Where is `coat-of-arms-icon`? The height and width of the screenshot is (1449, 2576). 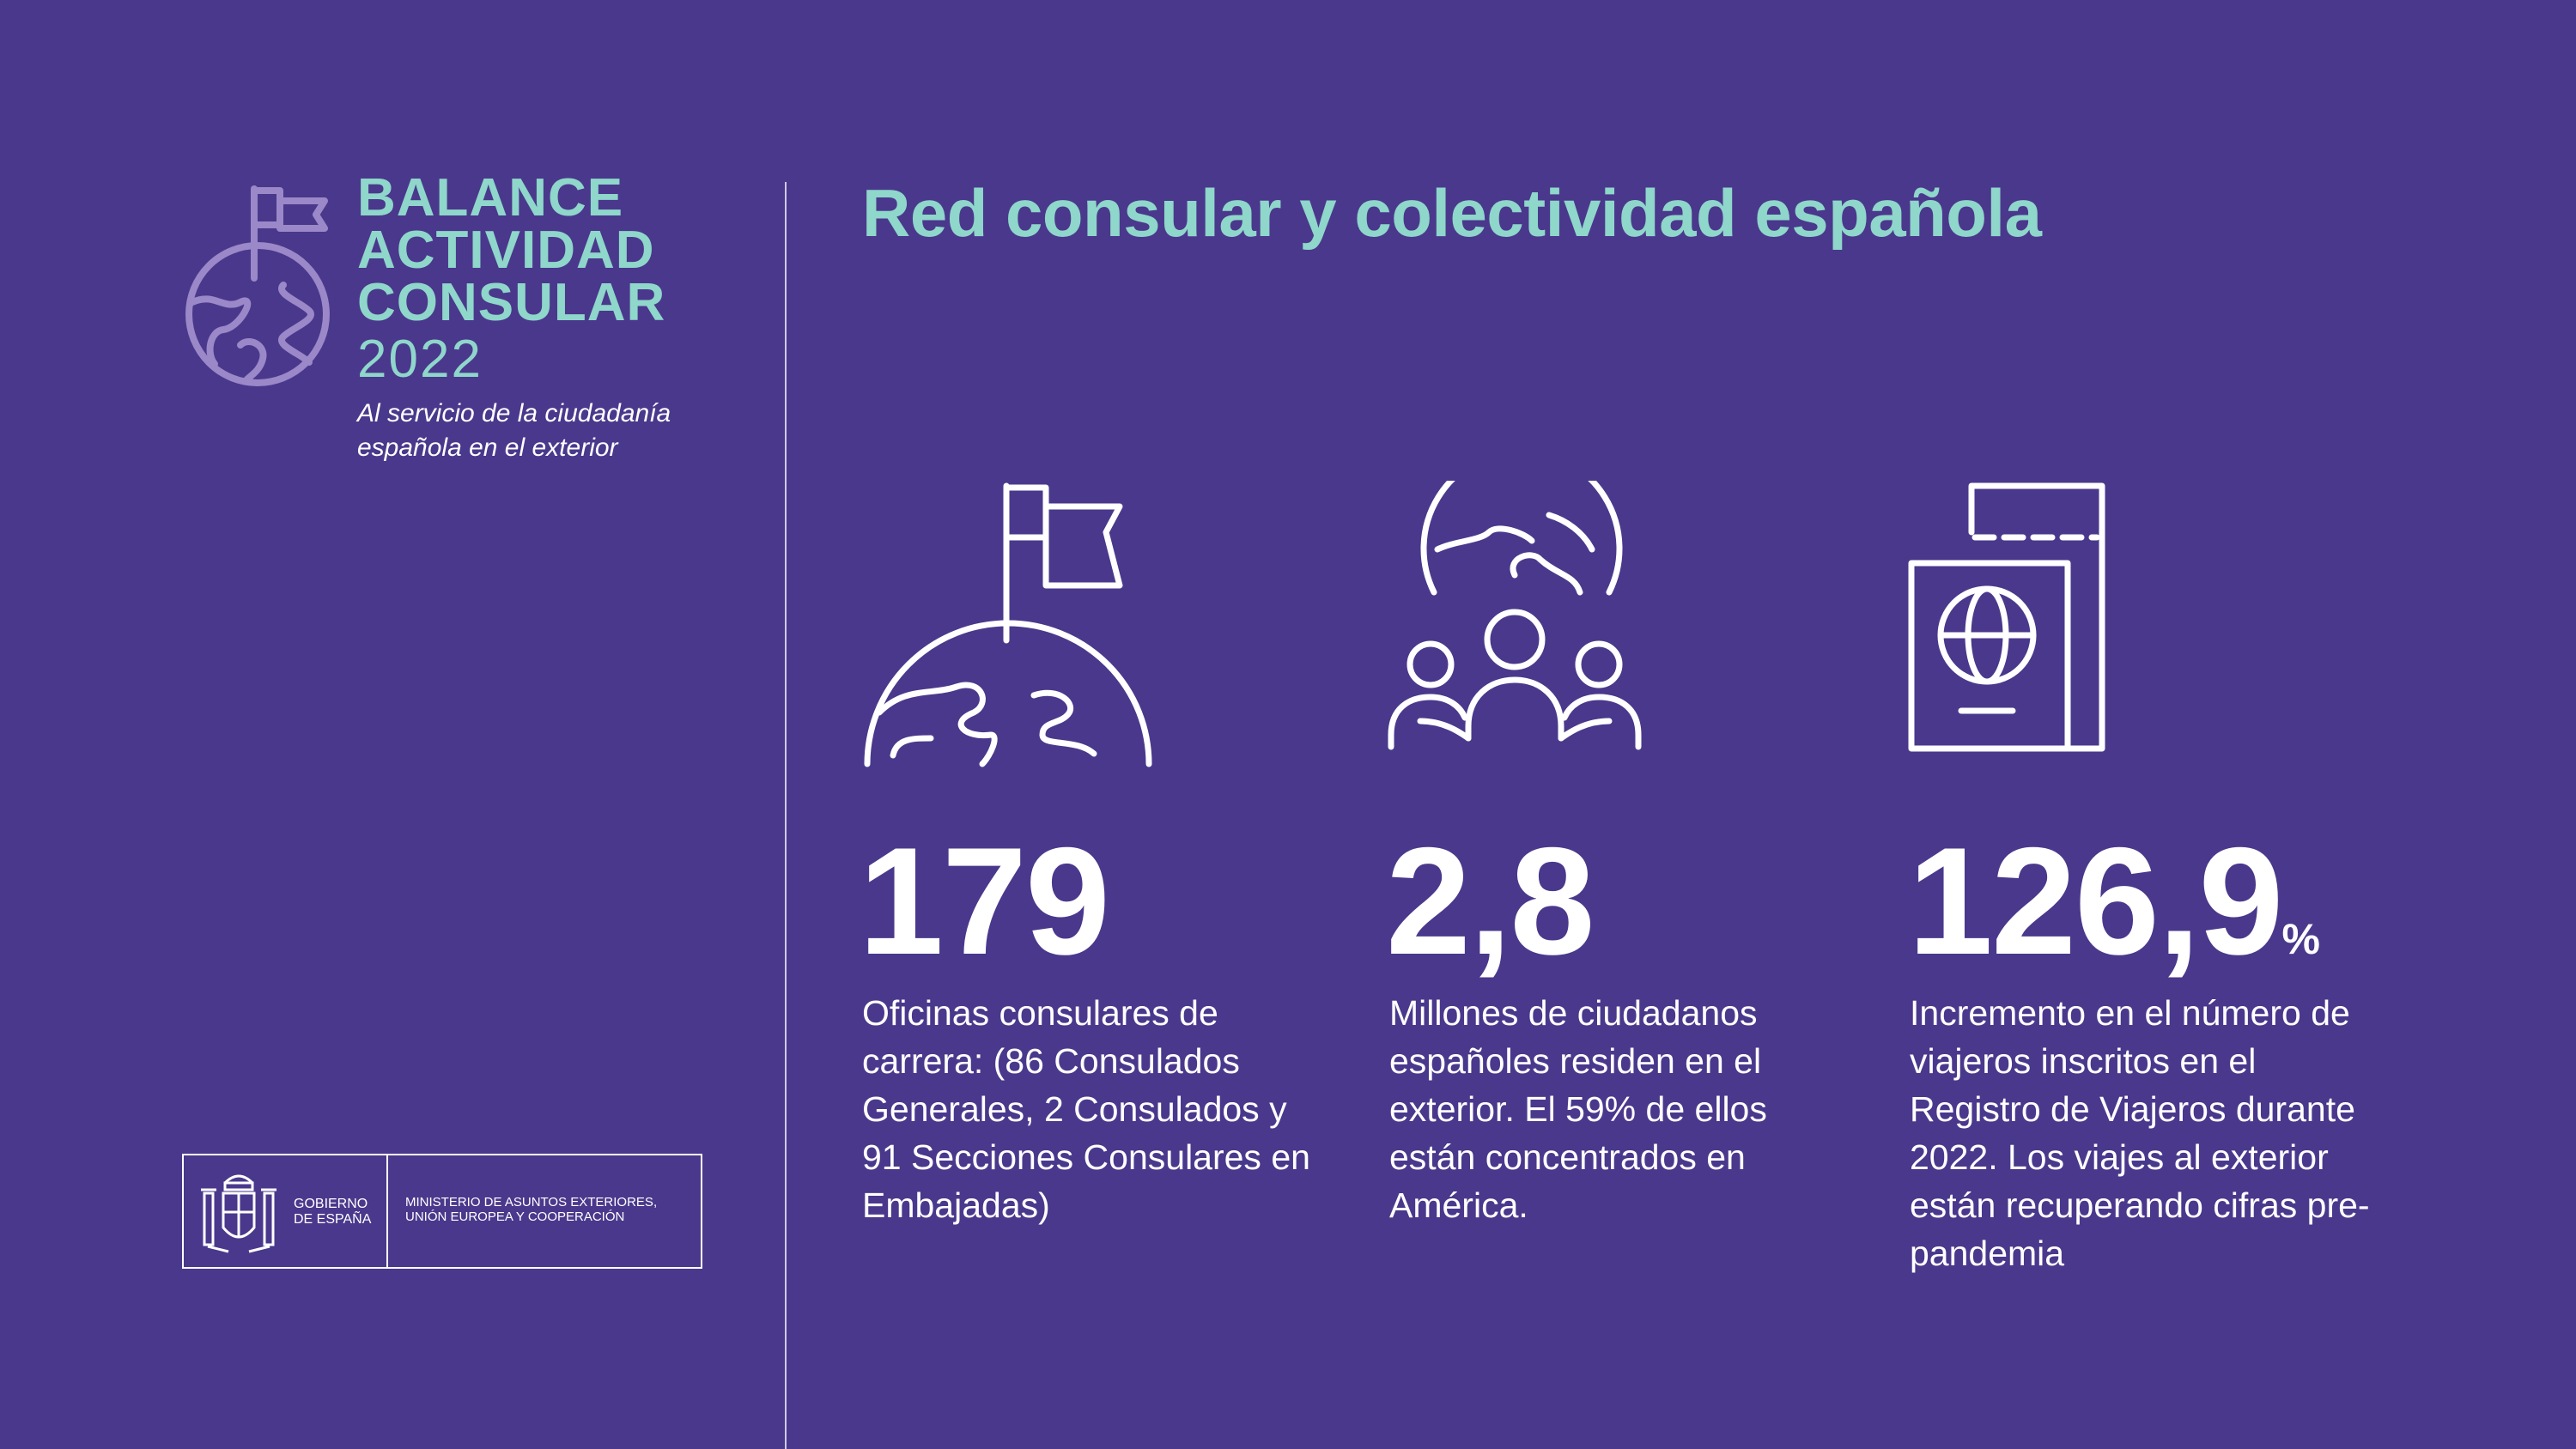
coat-of-arms-icon is located at coordinates (239, 1213).